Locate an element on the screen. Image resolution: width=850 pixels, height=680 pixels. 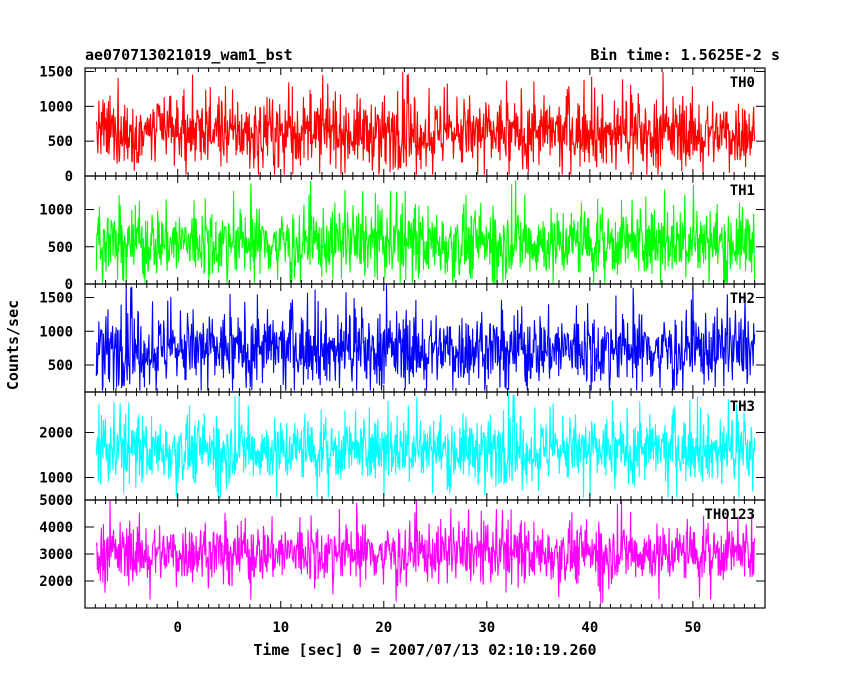
bin-time-label: Bin time: 1.5625E-2 s is located at coordinates (685, 55).